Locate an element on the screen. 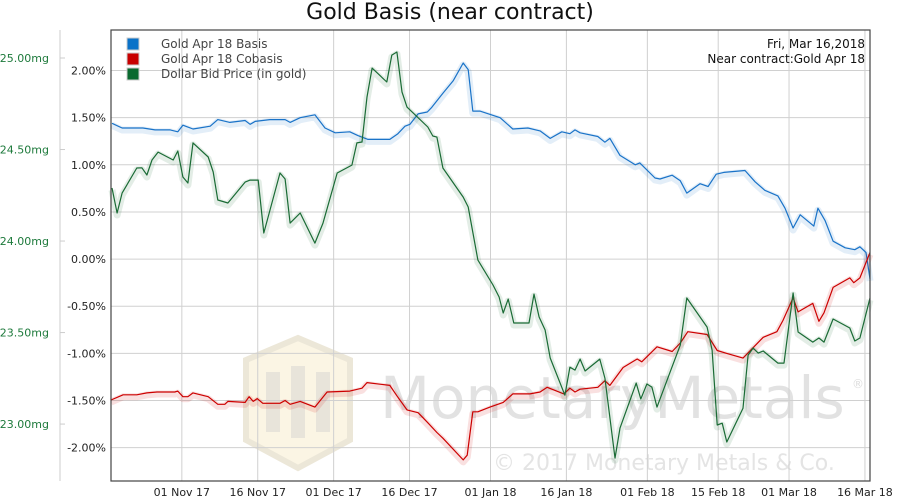 The width and height of the screenshot is (900, 500). chart-title: Gold Basis (near contract) is located at coordinates (450, 12).